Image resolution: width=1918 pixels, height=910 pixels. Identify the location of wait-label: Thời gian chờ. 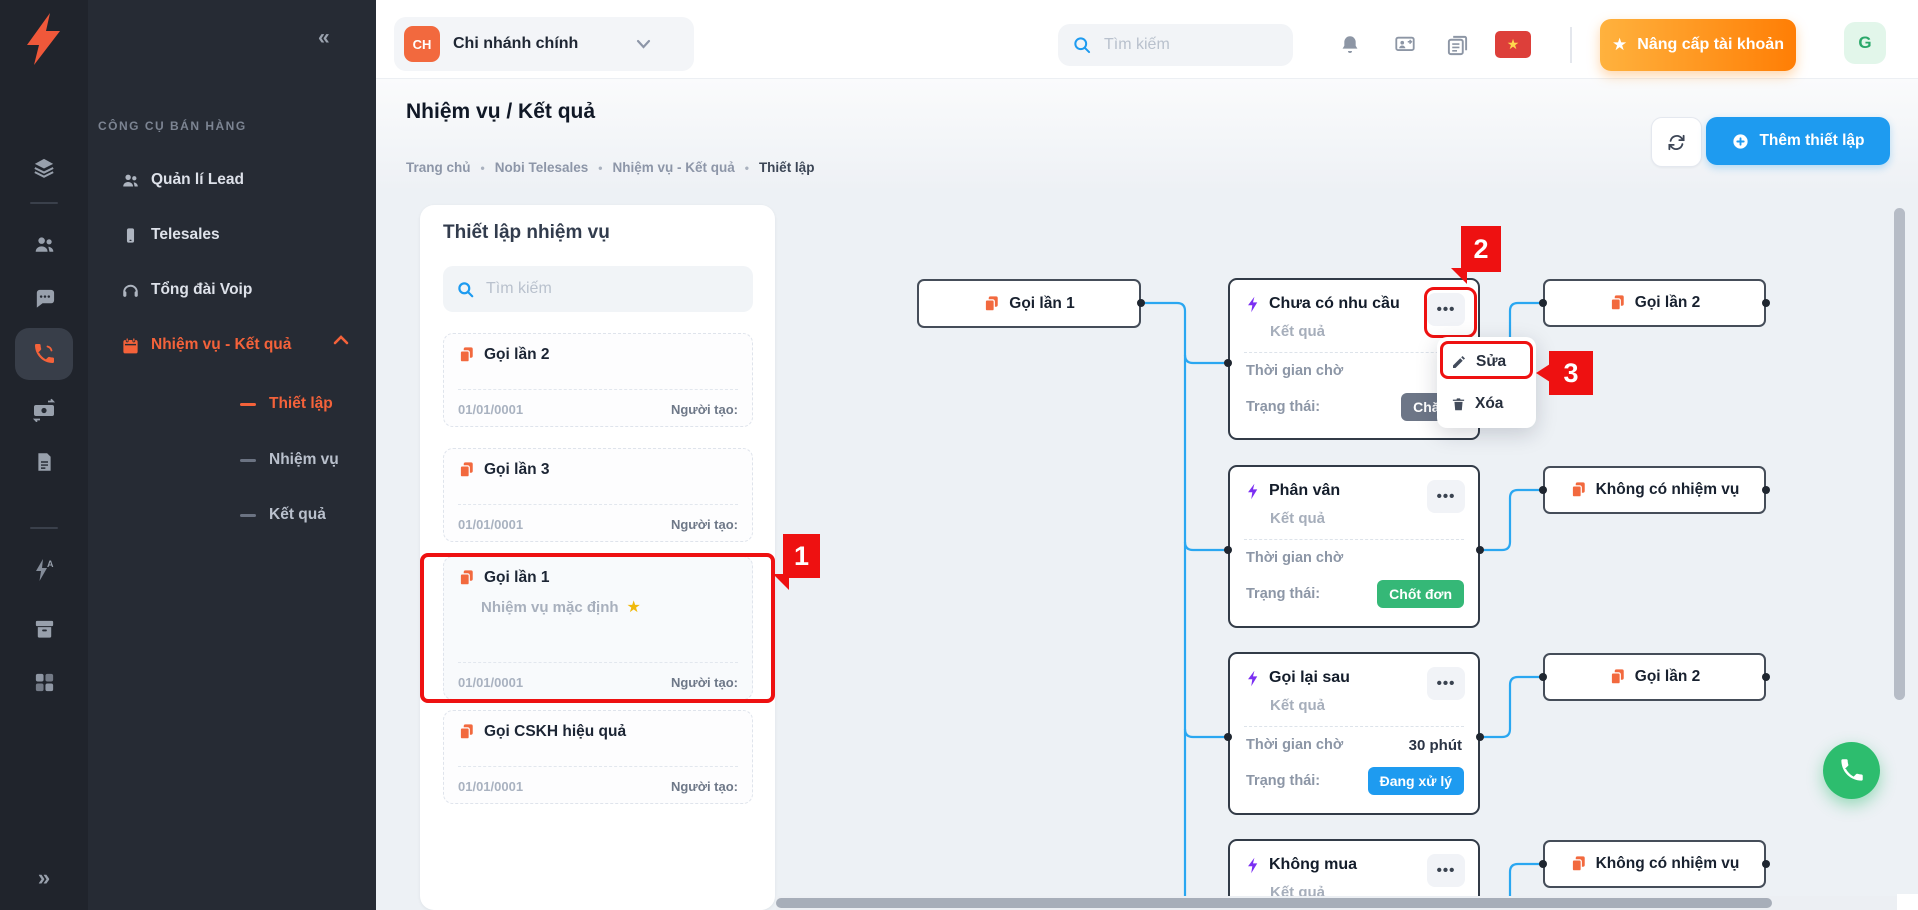
(1295, 745).